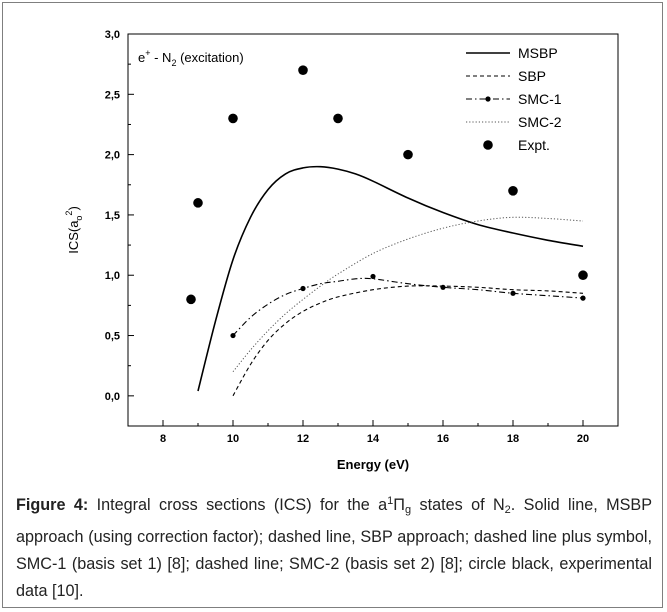  I want to click on x-tick-label: 10, so click(233, 439).